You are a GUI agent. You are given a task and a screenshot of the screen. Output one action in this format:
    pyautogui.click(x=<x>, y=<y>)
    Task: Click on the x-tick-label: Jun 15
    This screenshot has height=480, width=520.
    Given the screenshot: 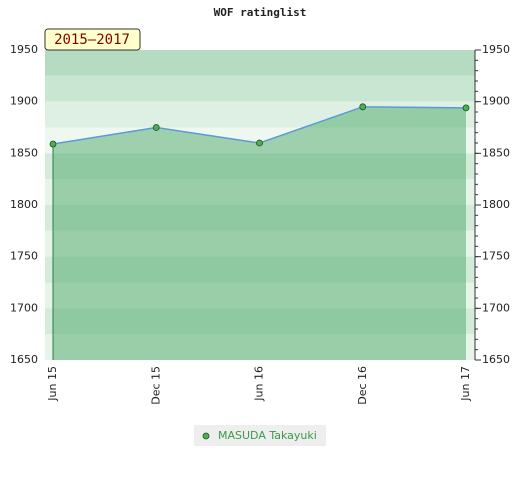 What is the action you would take?
    pyautogui.click(x=52, y=384)
    